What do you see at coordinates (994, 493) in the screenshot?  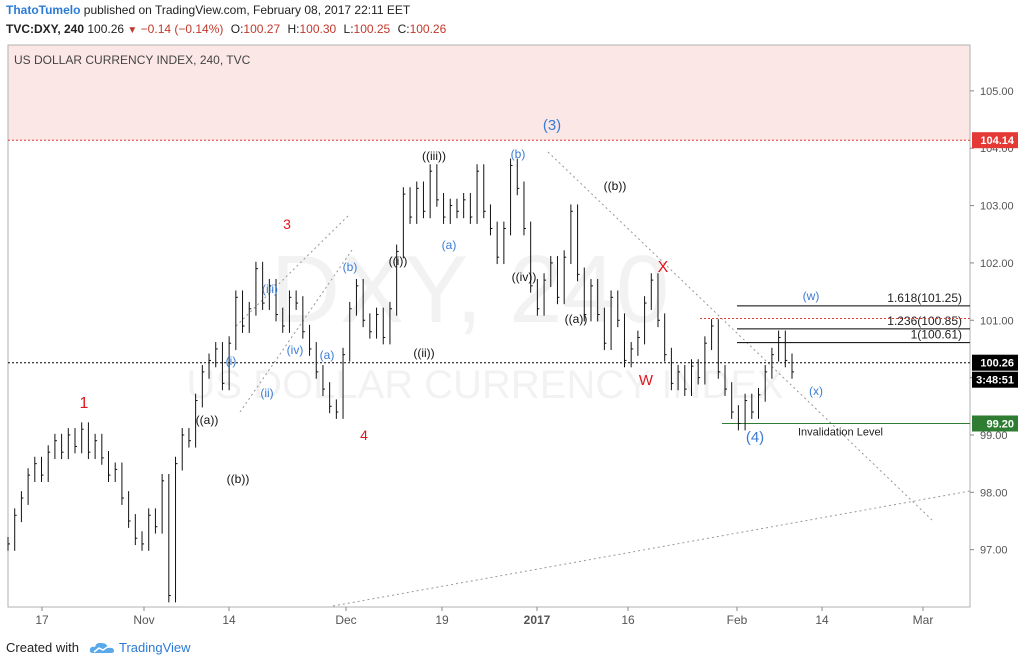 I see `y-tick-label: 98.00` at bounding box center [994, 493].